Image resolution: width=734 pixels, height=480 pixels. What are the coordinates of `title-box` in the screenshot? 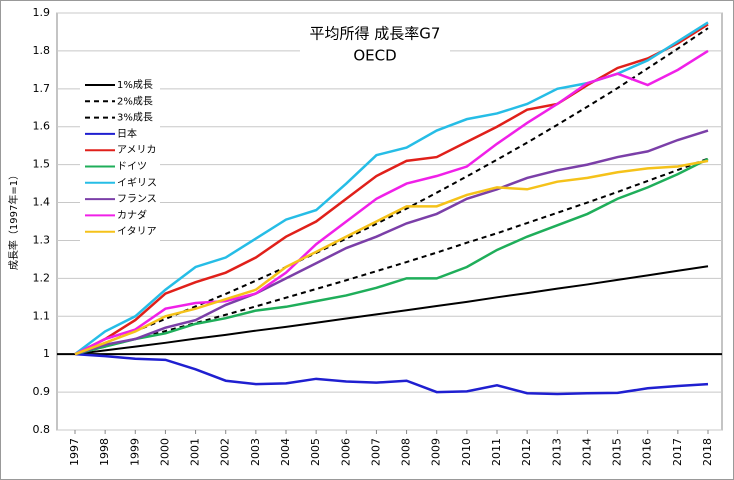 It's located at (375, 47).